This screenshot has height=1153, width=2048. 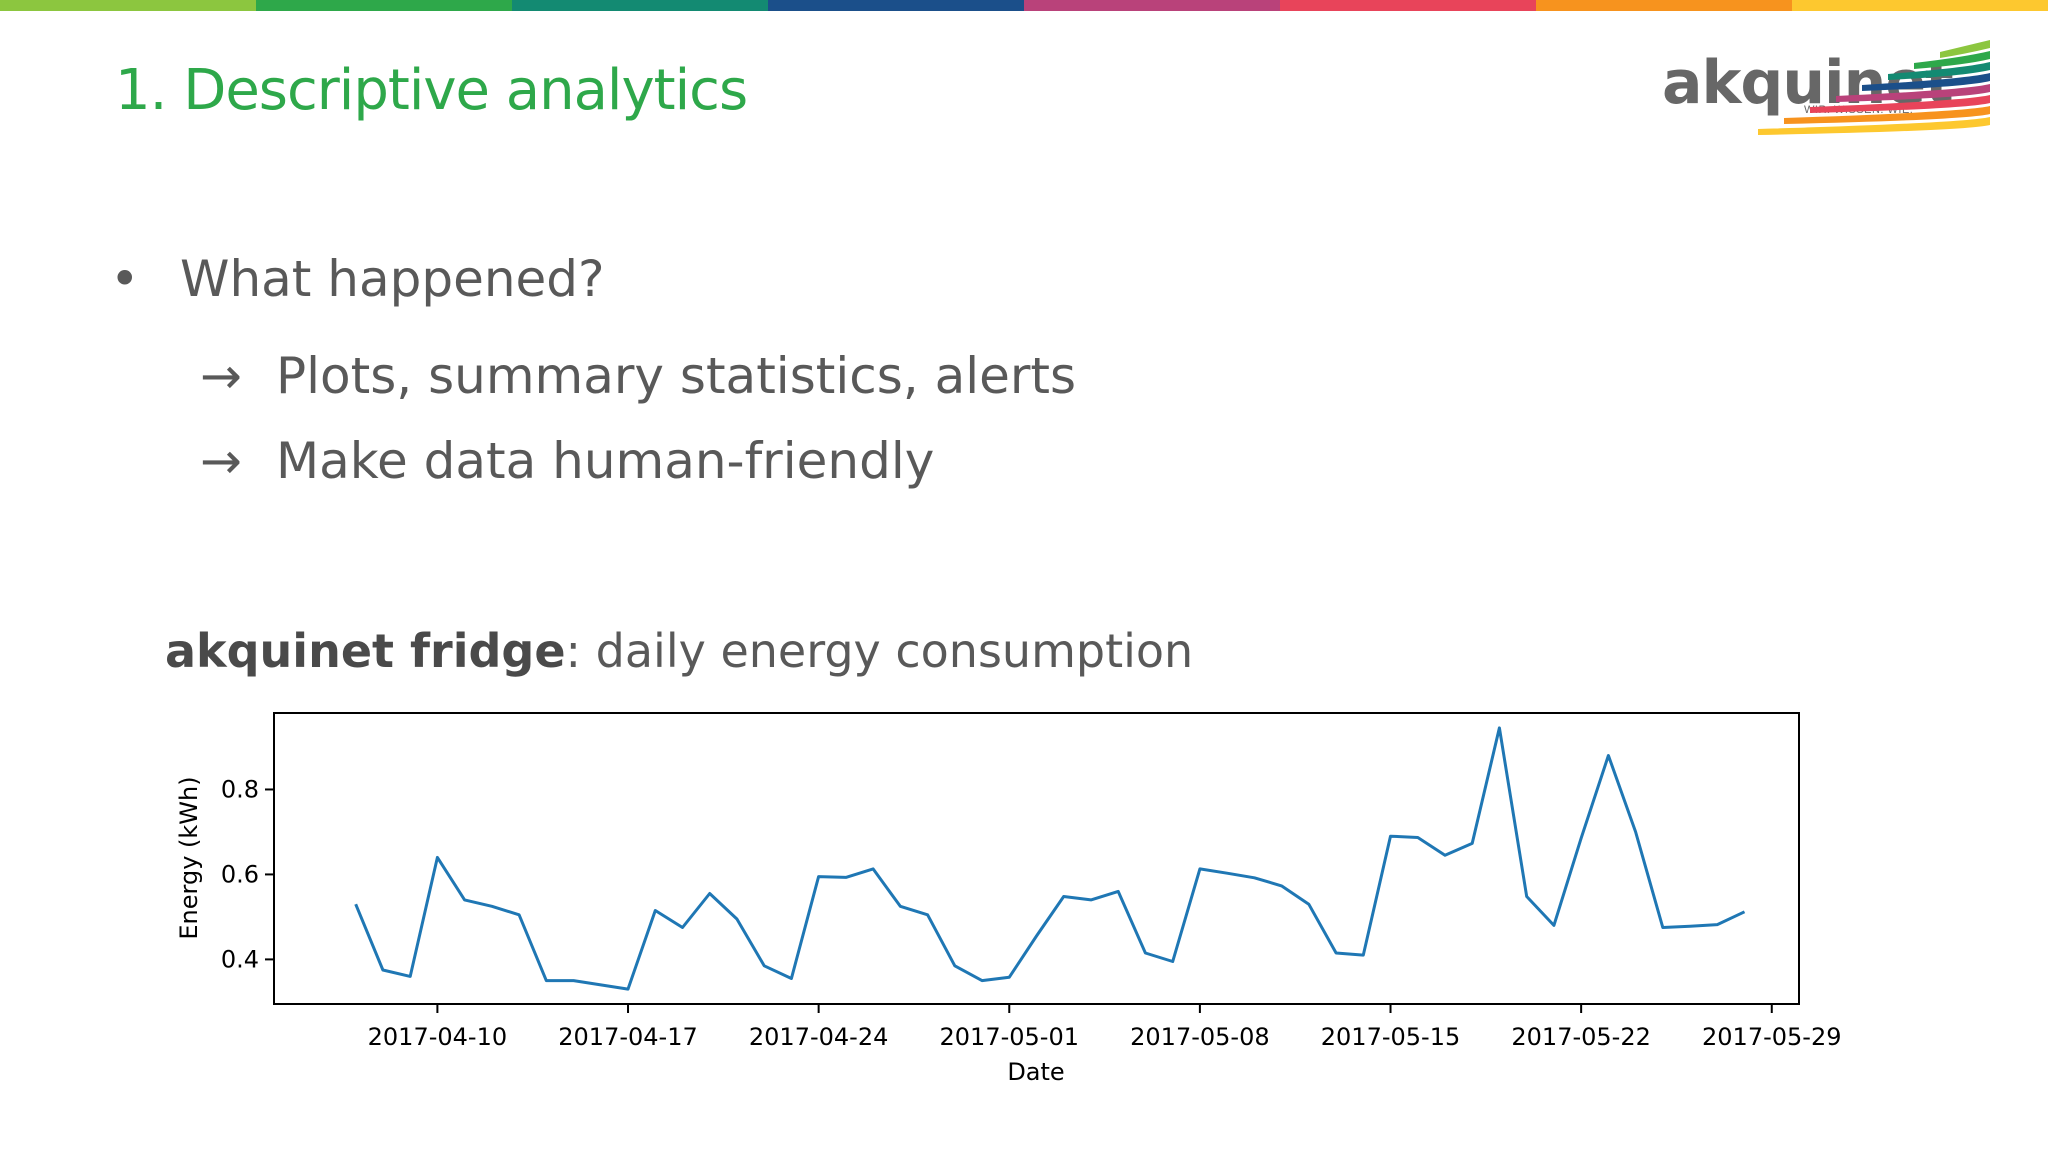 I want to click on top-color-bar, so click(x=1024, y=5).